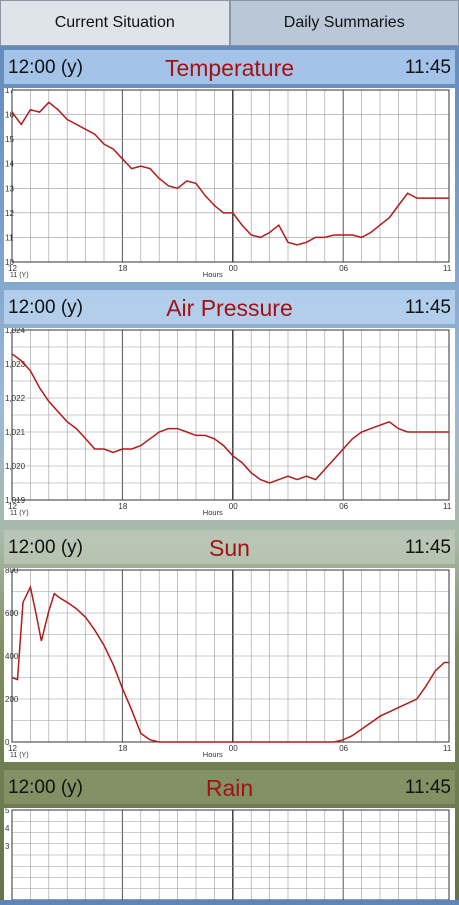 Image resolution: width=459 pixels, height=905 pixels. I want to click on y-tick-label: 200, so click(12, 699).